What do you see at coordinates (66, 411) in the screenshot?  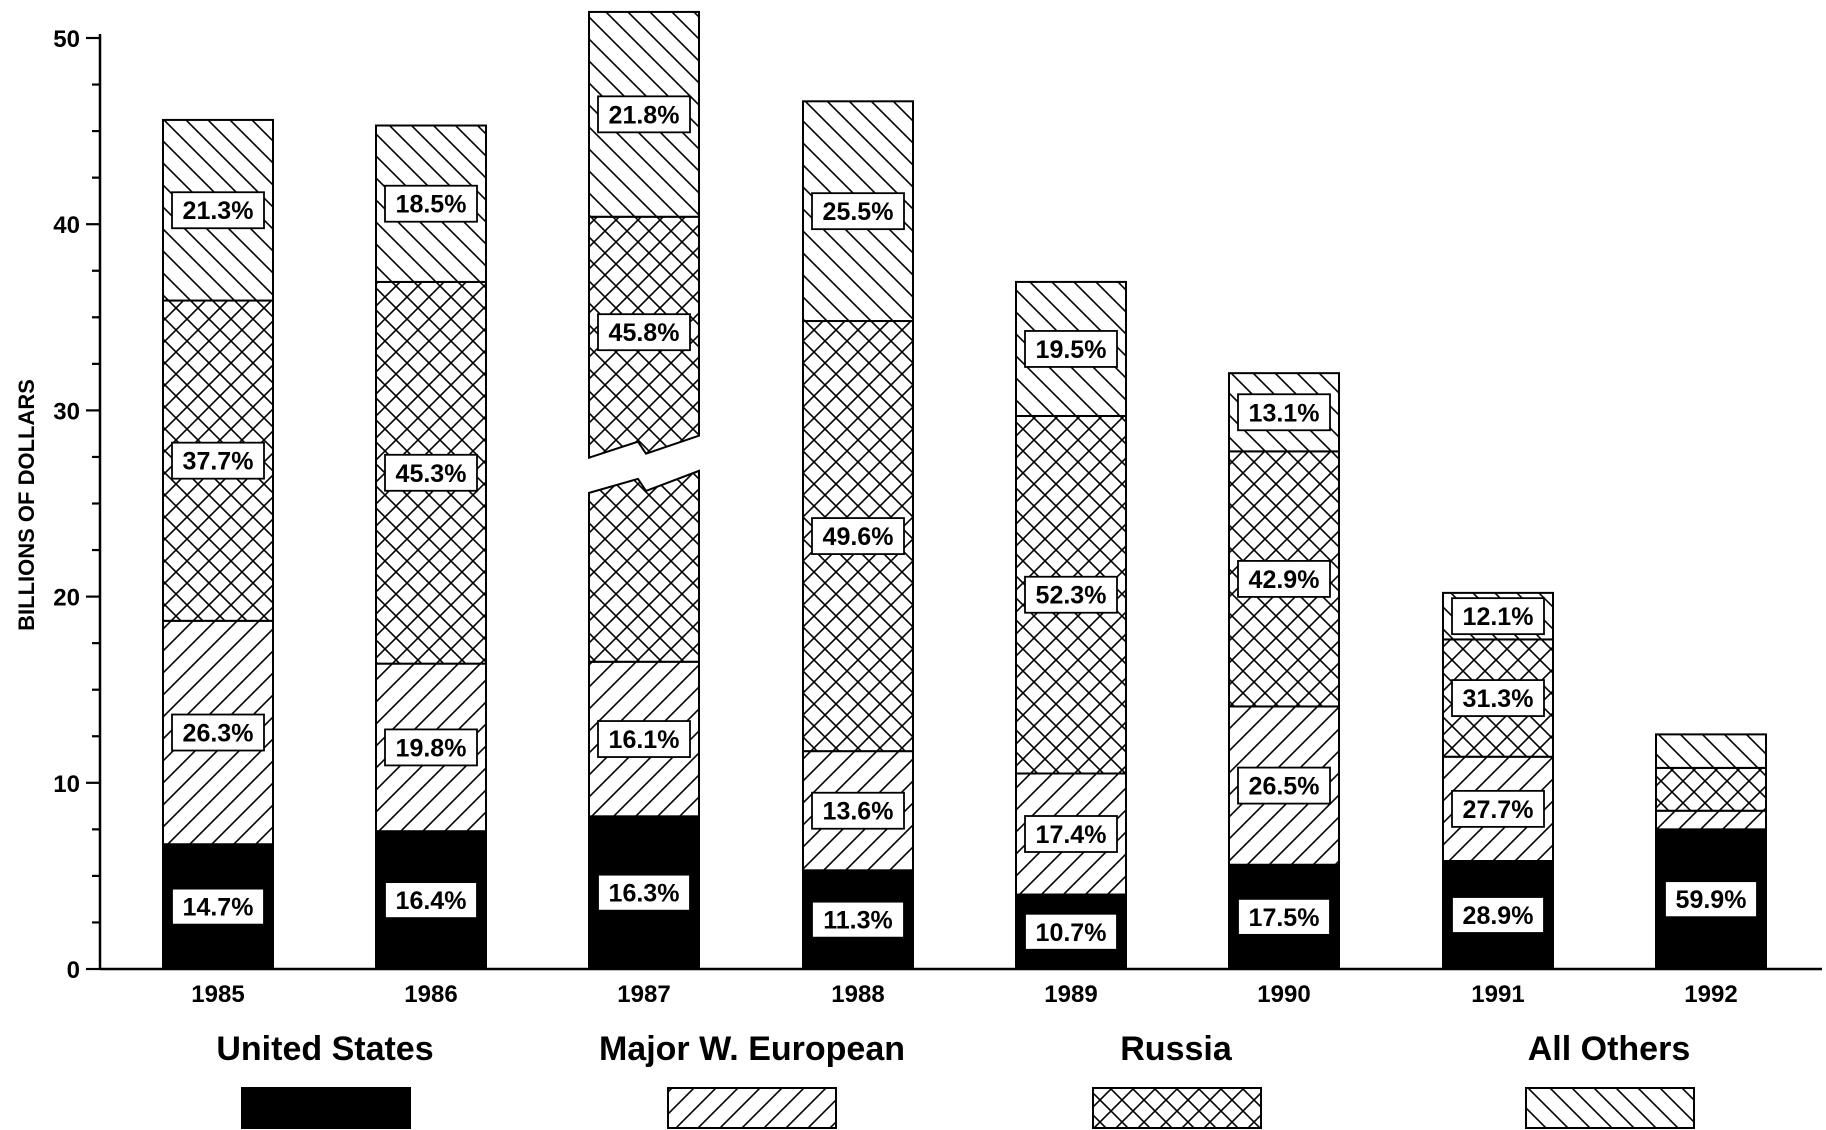 I see `y-tick-label: 30` at bounding box center [66, 411].